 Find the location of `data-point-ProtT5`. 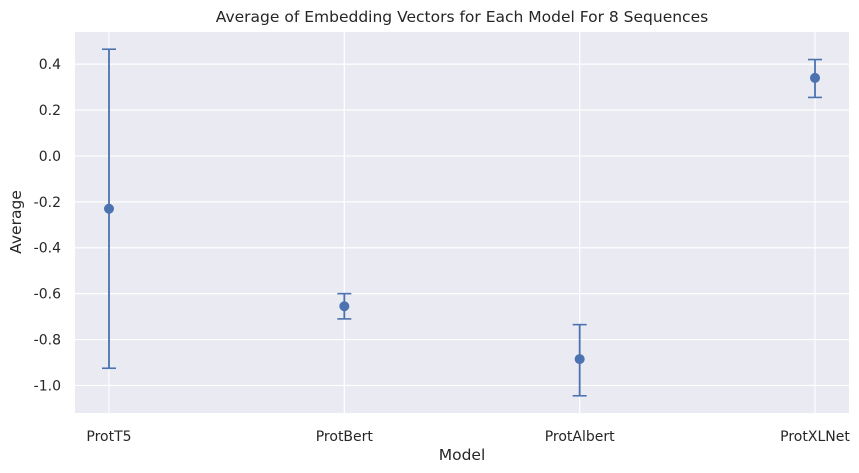

data-point-ProtT5 is located at coordinates (109, 208).